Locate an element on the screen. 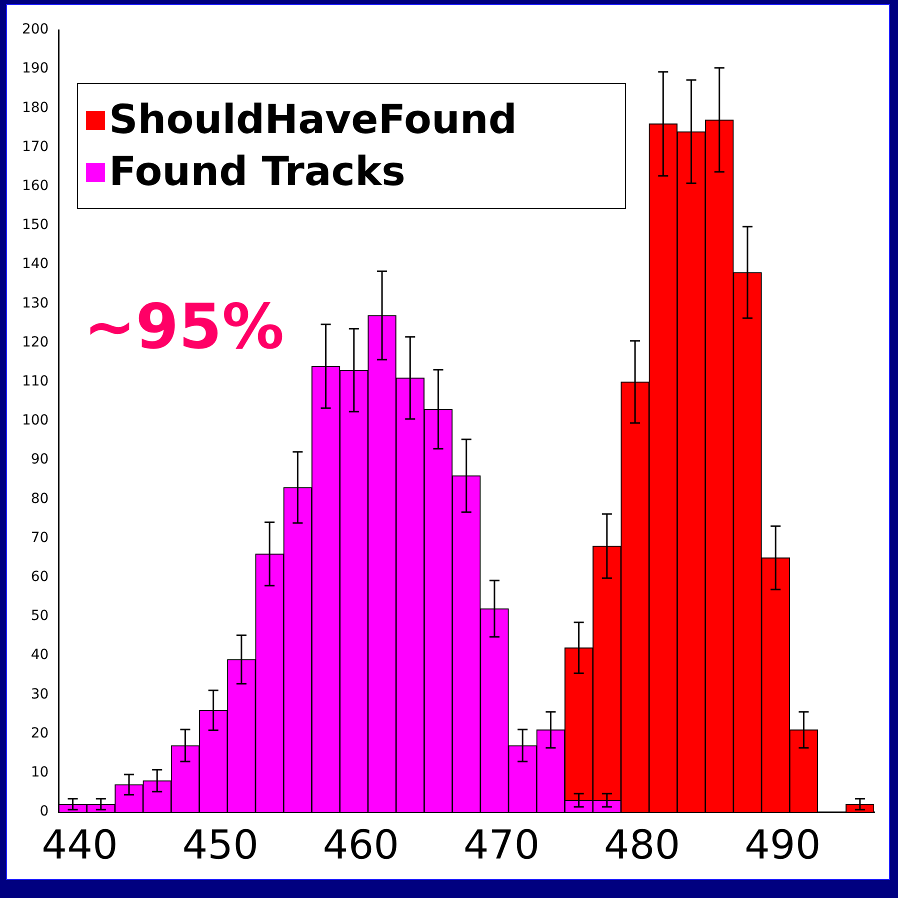  y-tick-label: 10 is located at coordinates (39, 772).